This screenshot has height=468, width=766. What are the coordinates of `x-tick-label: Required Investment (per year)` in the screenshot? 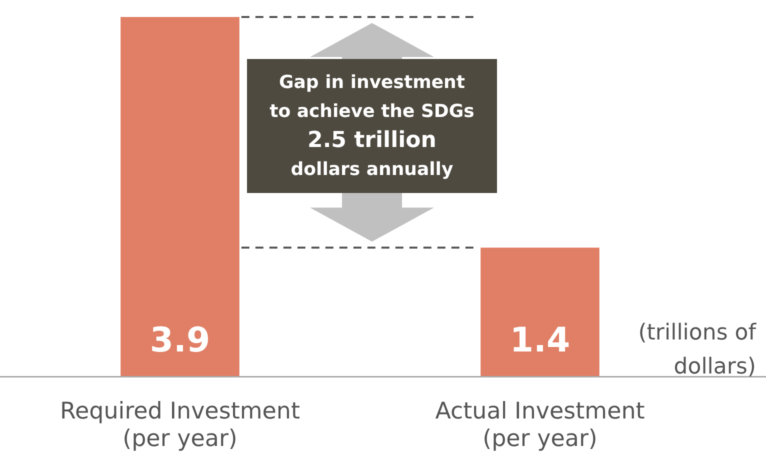 It's located at (180, 425).